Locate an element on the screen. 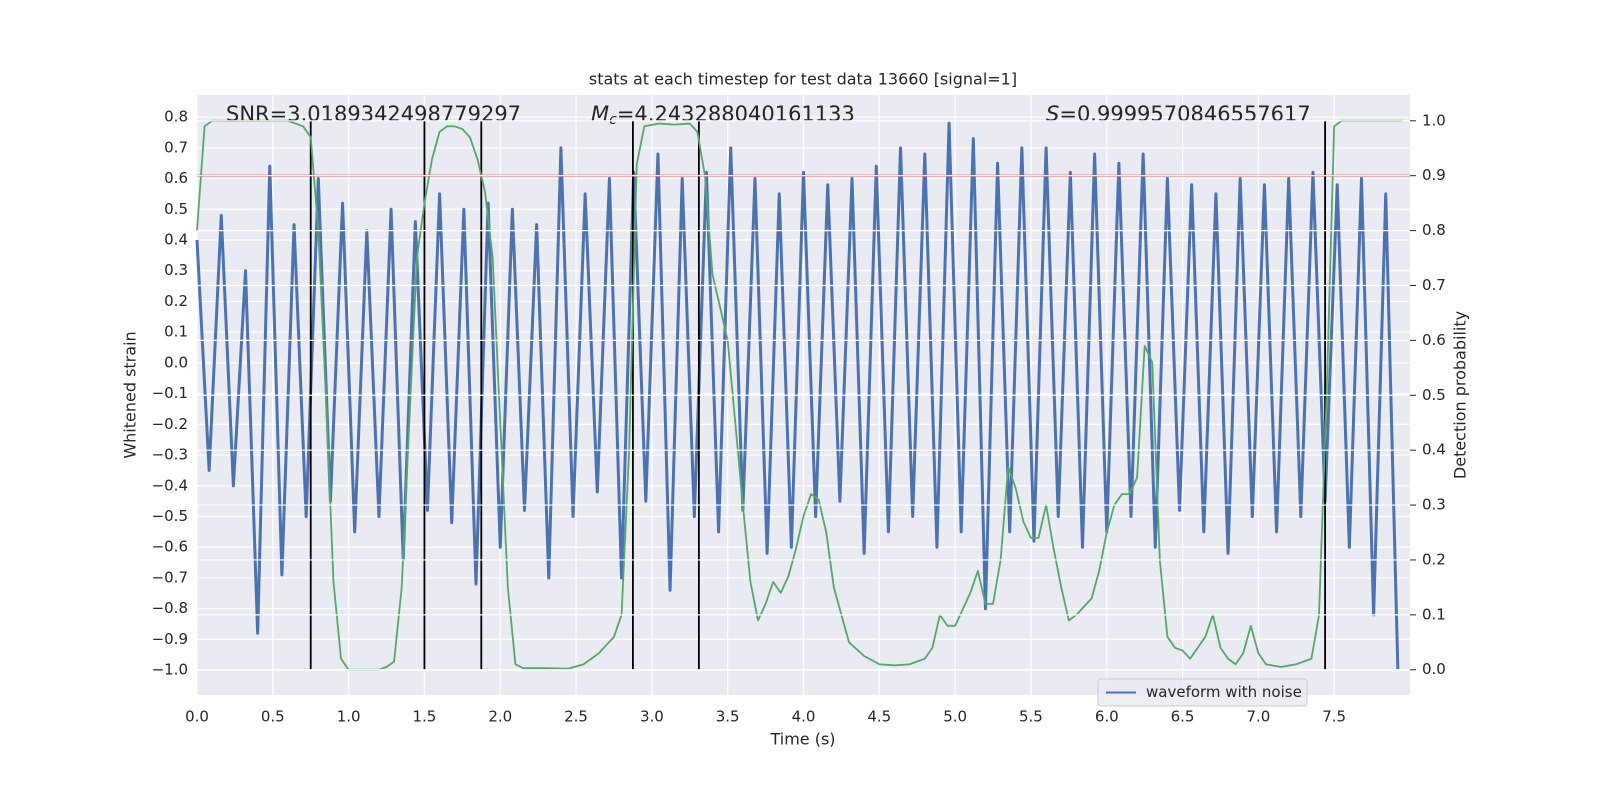  y-tick-label: −0.4 is located at coordinates (170, 485).